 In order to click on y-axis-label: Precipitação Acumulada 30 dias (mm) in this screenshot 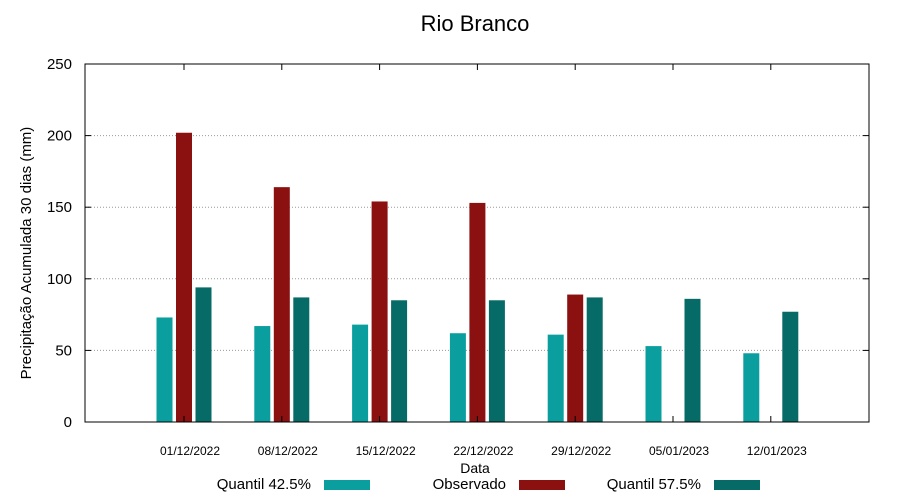, I will do `click(26, 253)`.